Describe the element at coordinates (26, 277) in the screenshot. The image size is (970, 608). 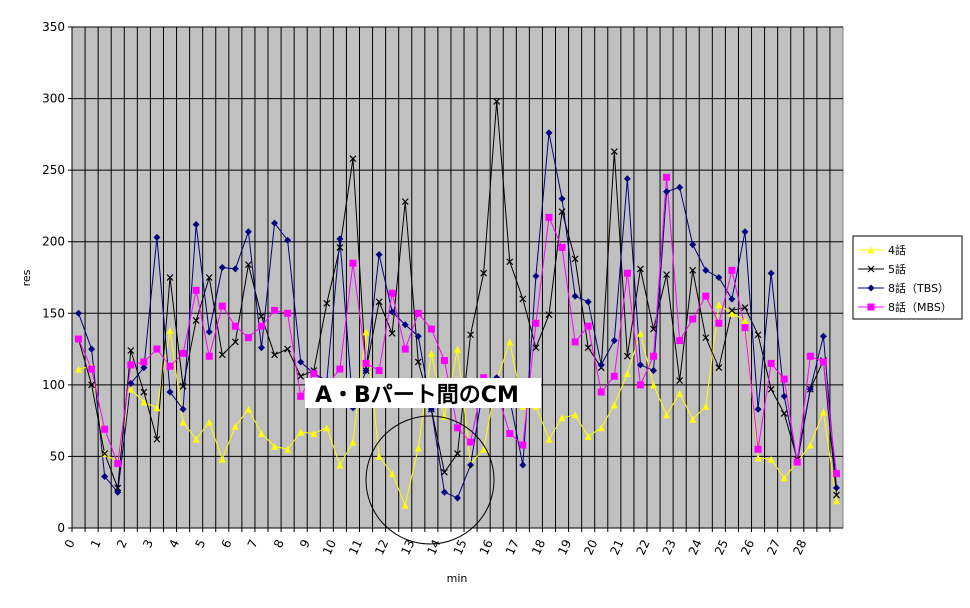
I see `y-axis-label: res` at that location.